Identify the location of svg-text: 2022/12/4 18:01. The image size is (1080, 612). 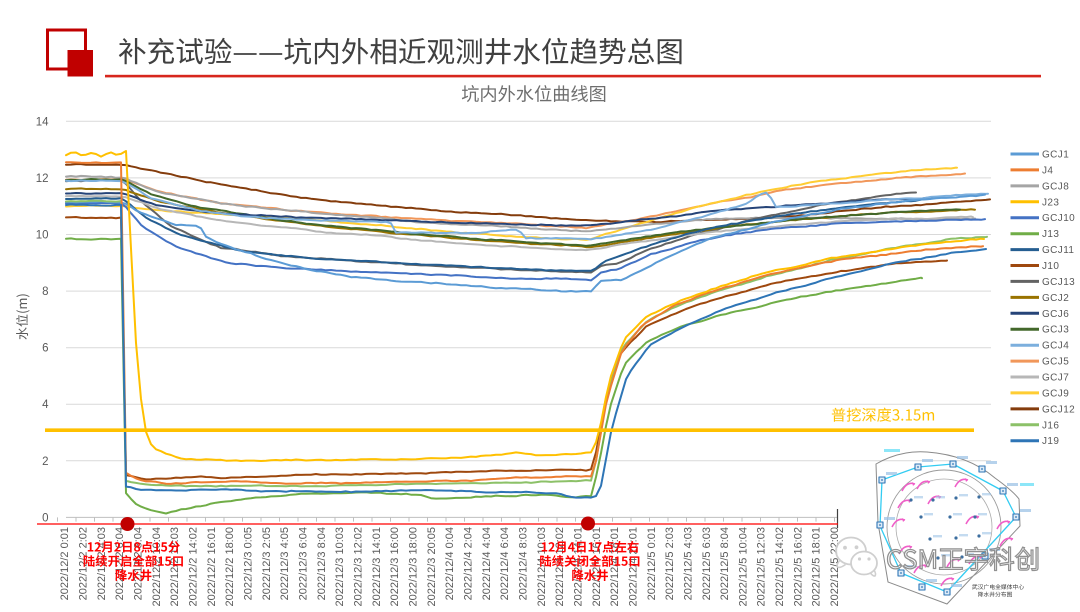
(615, 567).